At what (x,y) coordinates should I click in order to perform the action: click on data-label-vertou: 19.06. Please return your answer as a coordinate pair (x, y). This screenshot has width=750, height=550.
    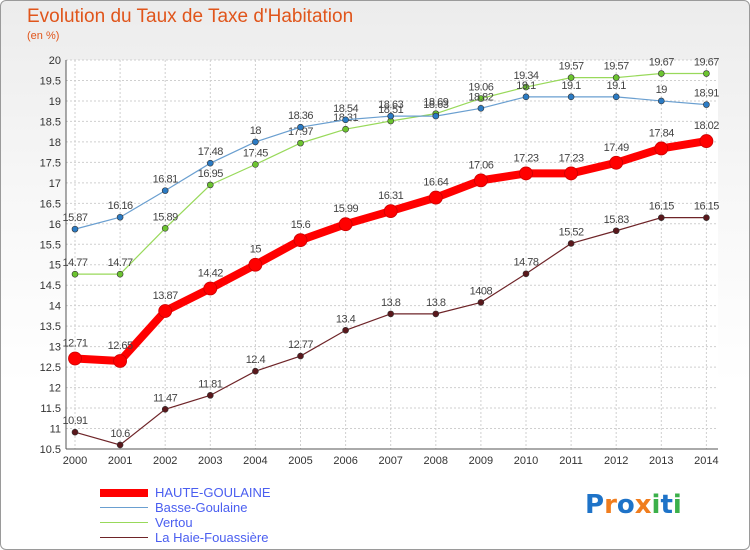
    Looking at the image, I should click on (480, 87).